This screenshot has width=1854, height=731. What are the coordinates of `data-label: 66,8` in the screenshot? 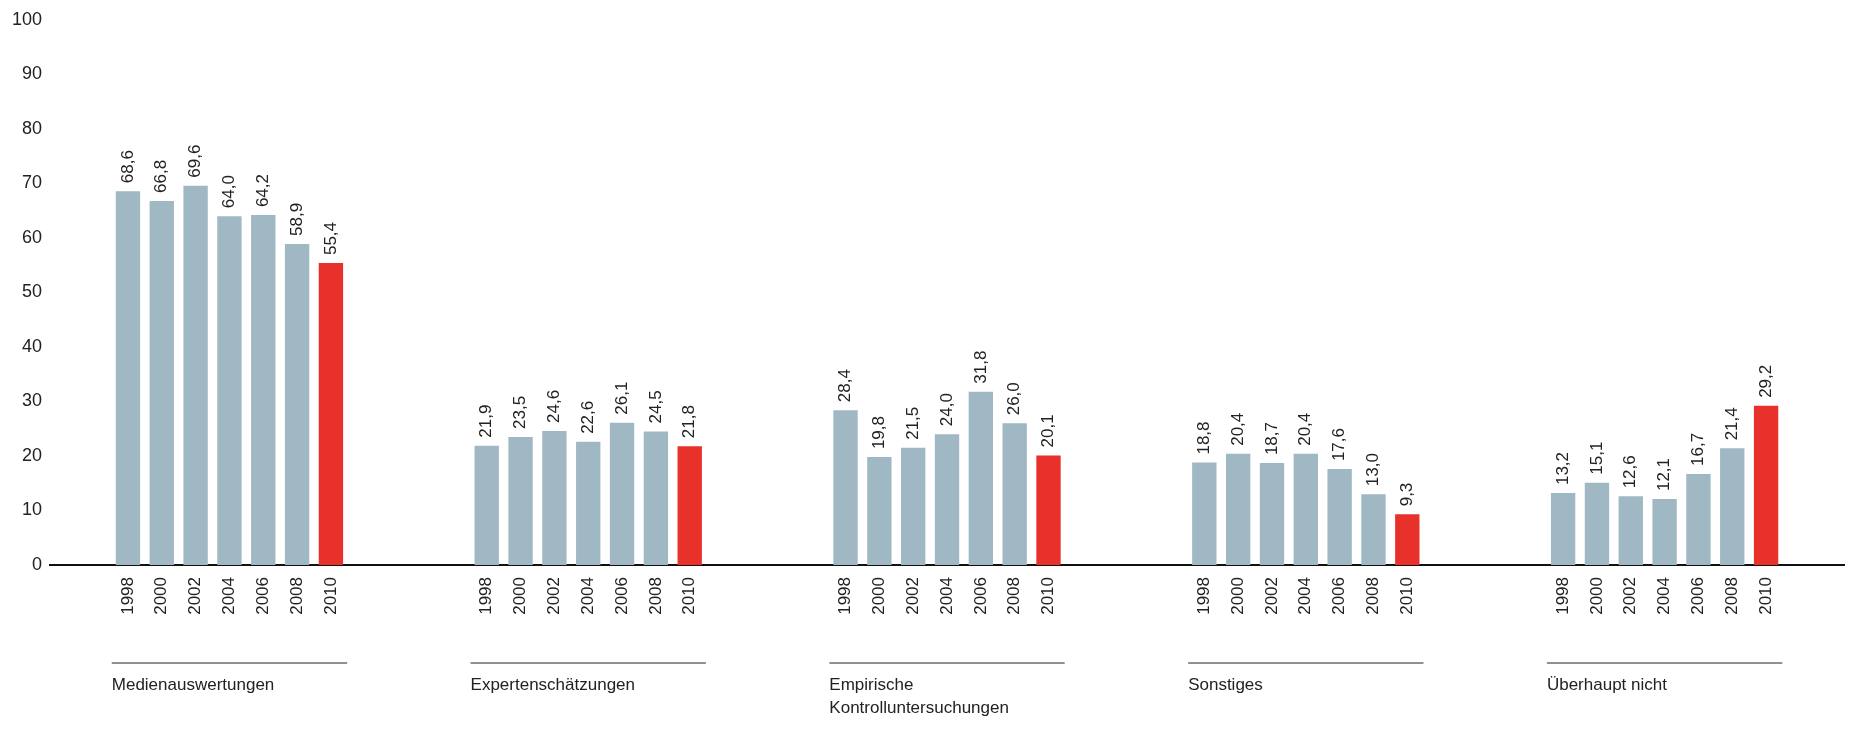 It's located at (161, 176).